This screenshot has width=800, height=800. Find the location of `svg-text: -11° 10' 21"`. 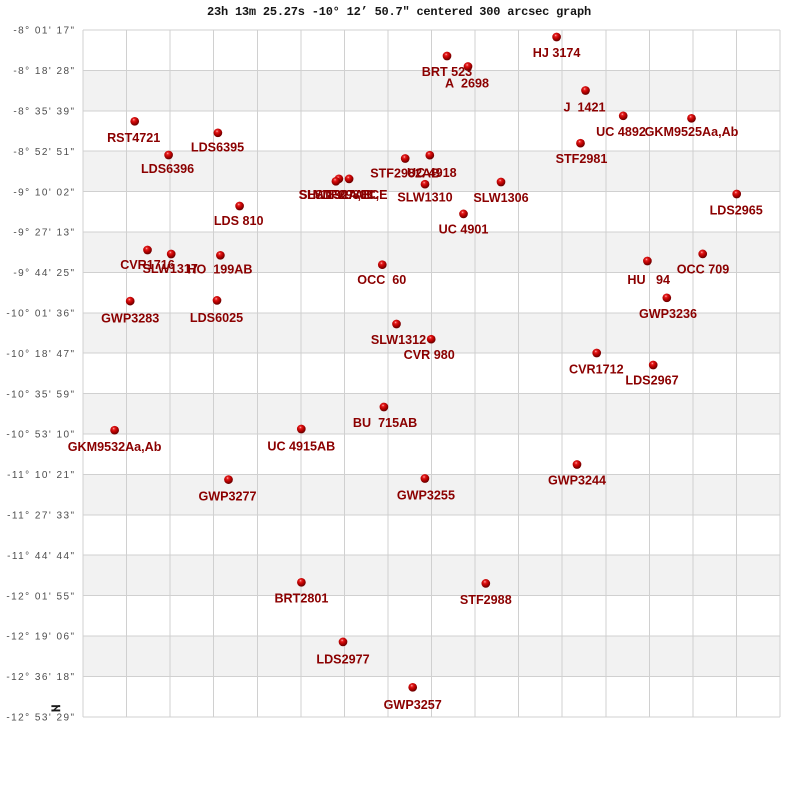

svg-text: -11° 10' 21" is located at coordinates (41, 475).